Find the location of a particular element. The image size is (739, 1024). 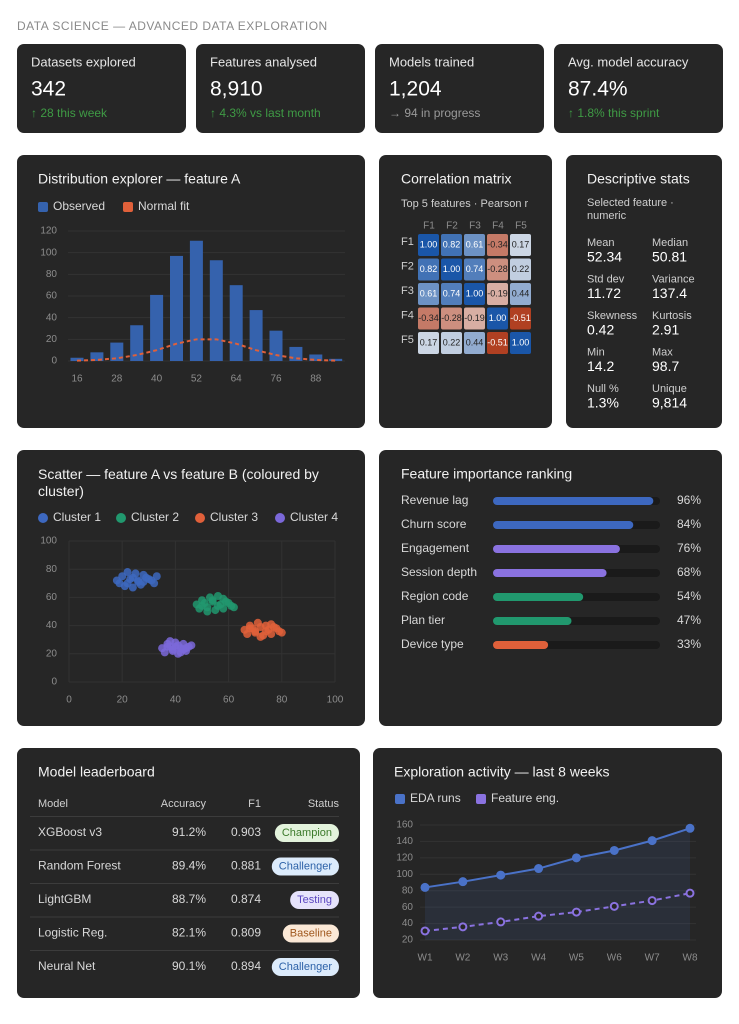

cell: Random Forest is located at coordinates (79, 866).